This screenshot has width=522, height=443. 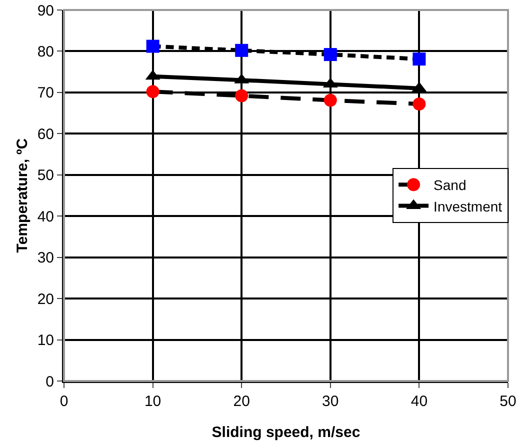 What do you see at coordinates (45, 51) in the screenshot?
I see `y-tick-label: 80` at bounding box center [45, 51].